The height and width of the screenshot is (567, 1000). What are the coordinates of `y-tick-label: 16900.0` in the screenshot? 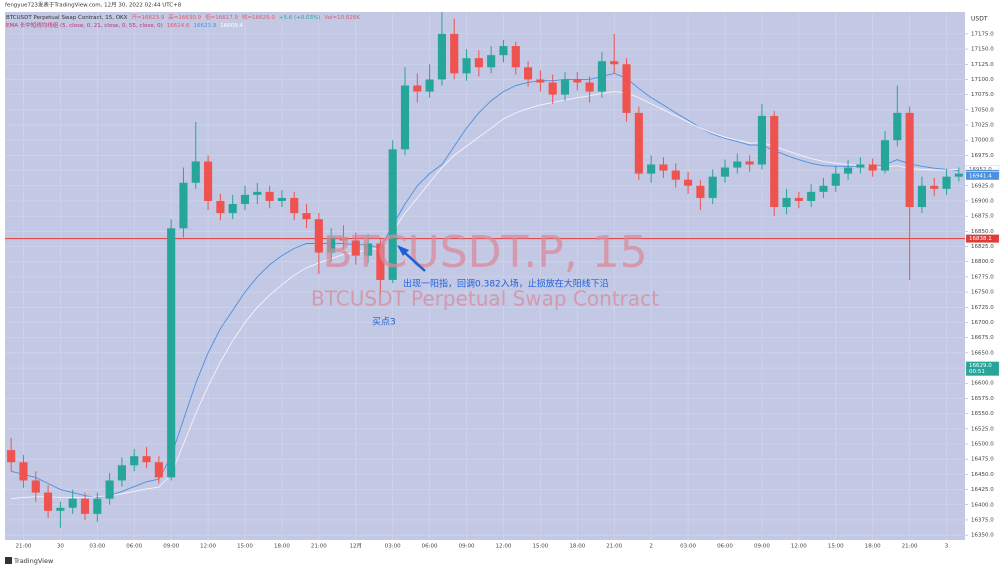 It's located at (982, 201).